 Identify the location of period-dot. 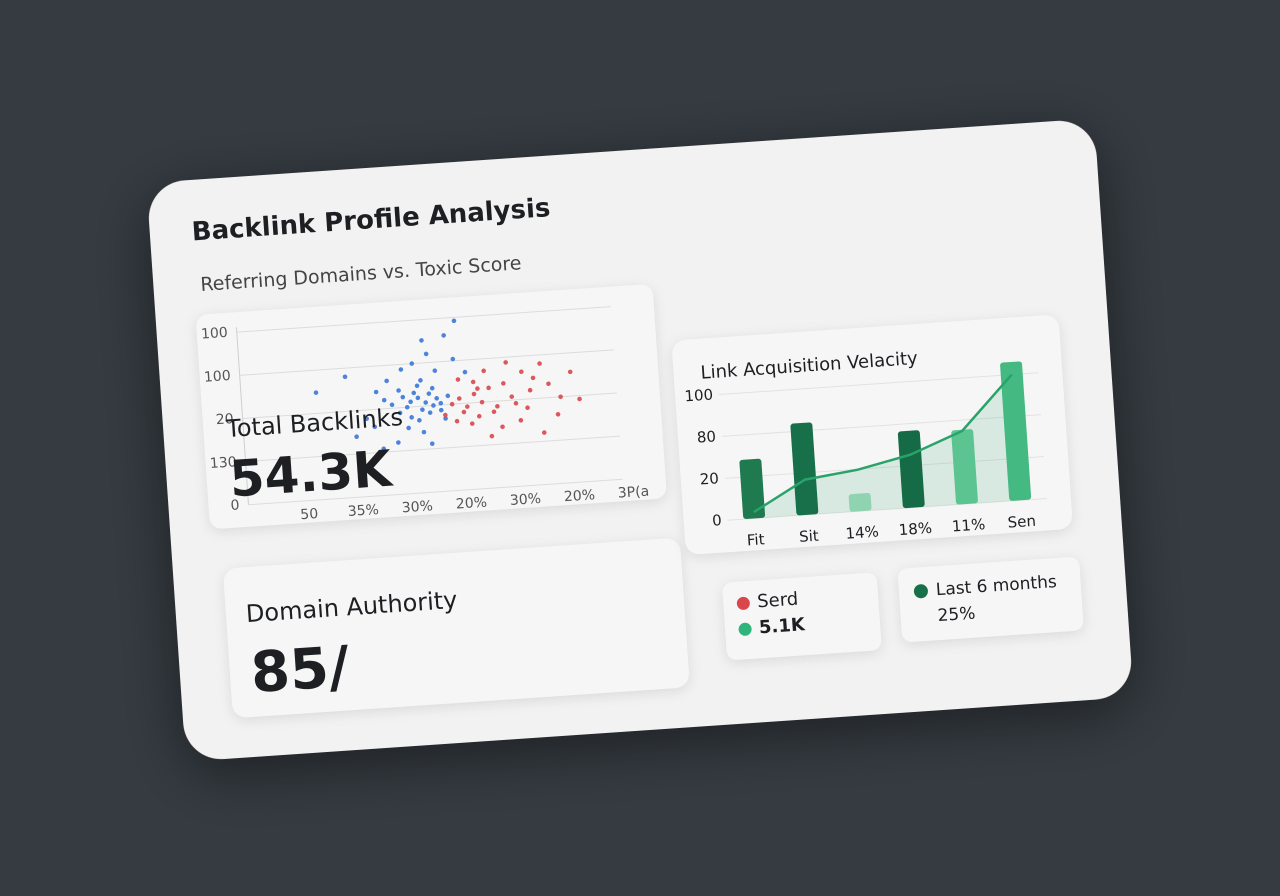
(920, 591).